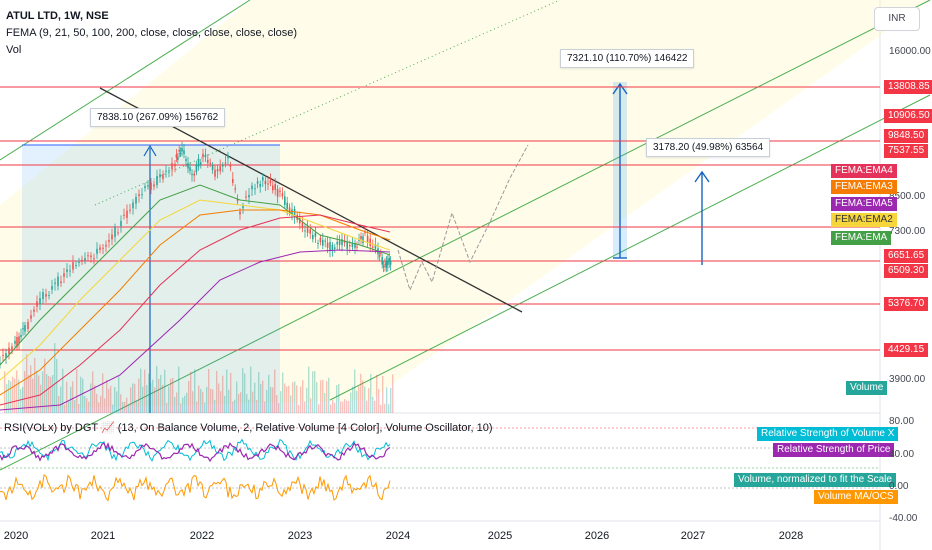 The image size is (932, 550). What do you see at coordinates (908, 87) in the screenshot?
I see `price-level-label: 13808.85` at bounding box center [908, 87].